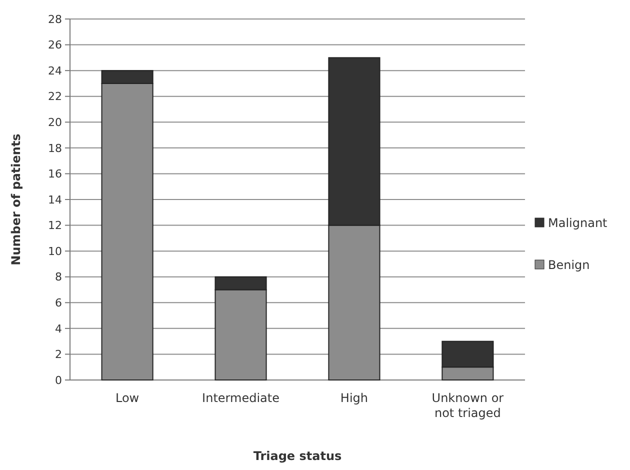  What do you see at coordinates (55, 122) in the screenshot?
I see `y-tick-label: 20` at bounding box center [55, 122].